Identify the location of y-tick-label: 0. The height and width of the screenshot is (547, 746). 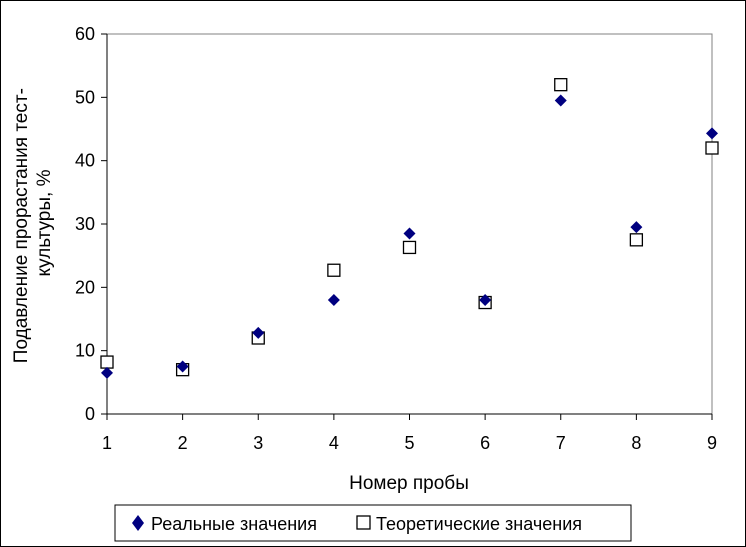
(90, 414).